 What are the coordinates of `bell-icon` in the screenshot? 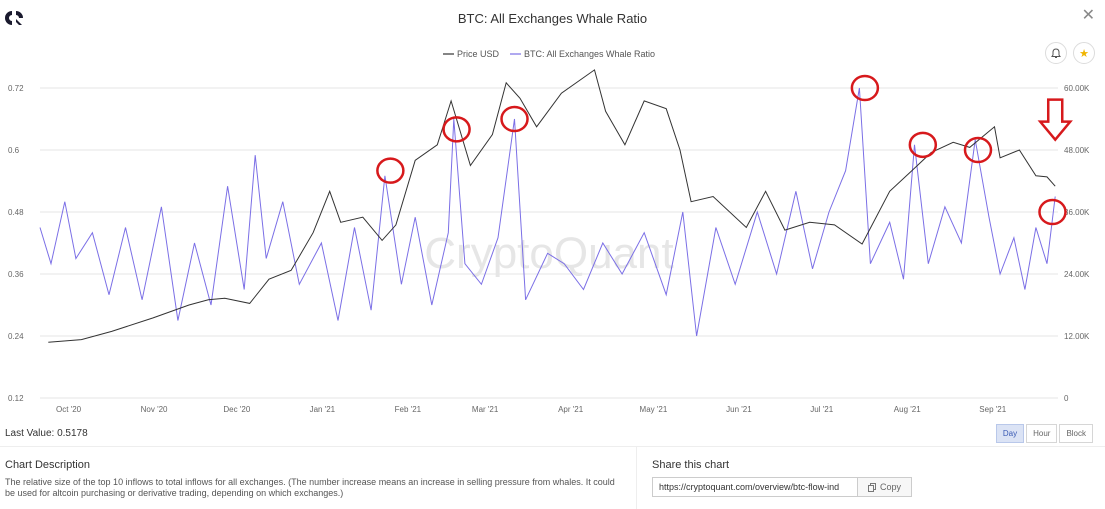 It's located at (1056, 53).